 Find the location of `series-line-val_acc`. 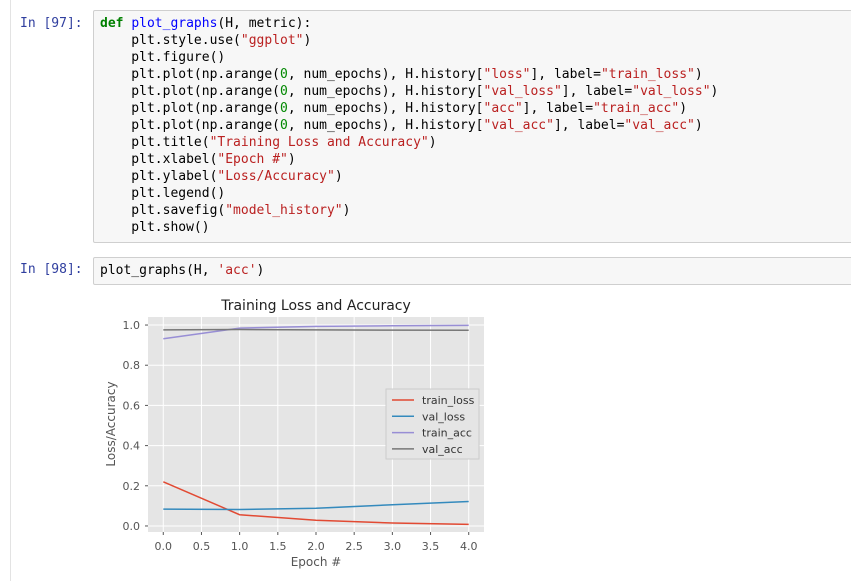

series-line-val_acc is located at coordinates (316, 330).